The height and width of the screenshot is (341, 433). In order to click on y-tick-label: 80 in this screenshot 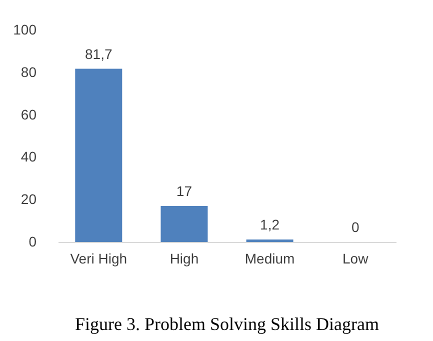, I will do `click(28, 72)`.